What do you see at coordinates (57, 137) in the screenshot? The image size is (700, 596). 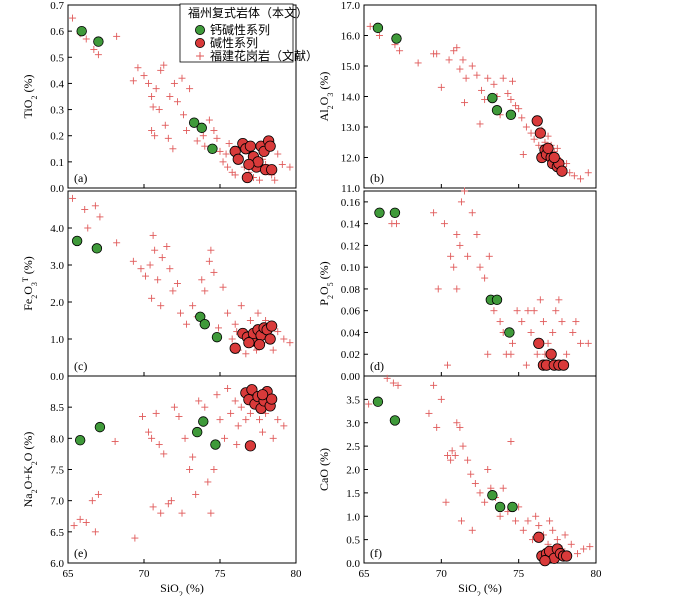 I see `y-tick-label: 0.2` at bounding box center [57, 137].